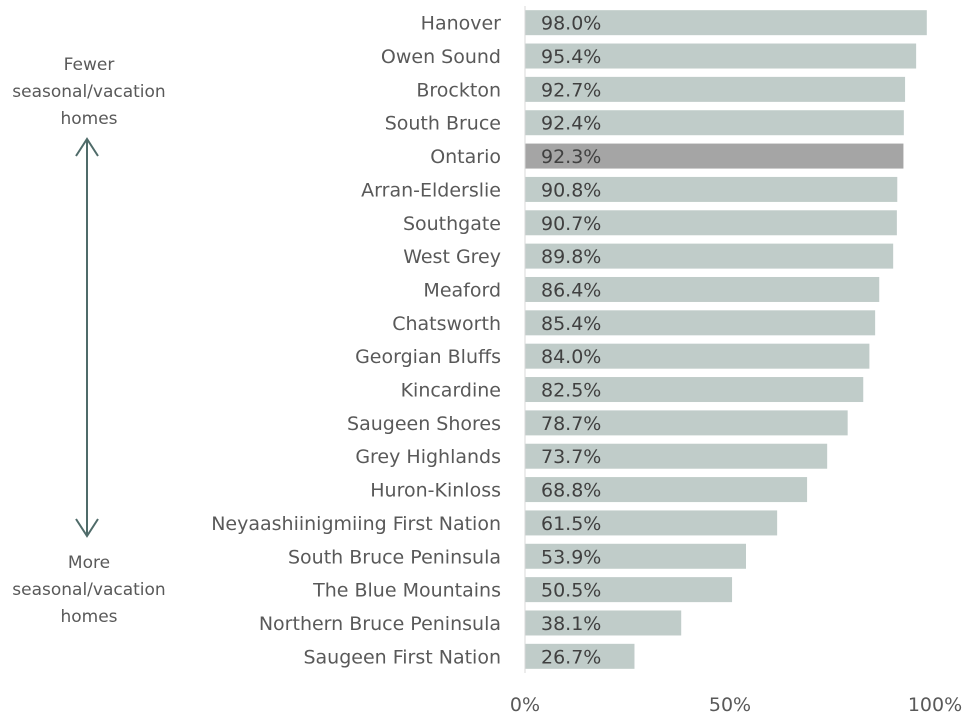 This screenshot has height=722, width=967. I want to click on bar-northern-bruce-peninsula, so click(603, 623).